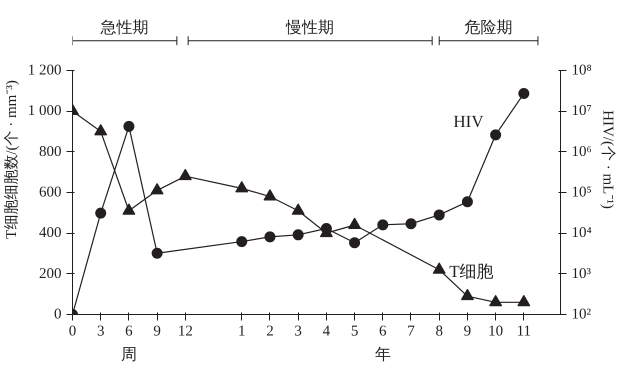  I want to click on y2-axis-title: HIV/(个 · mL⁻¹), so click(608, 159).